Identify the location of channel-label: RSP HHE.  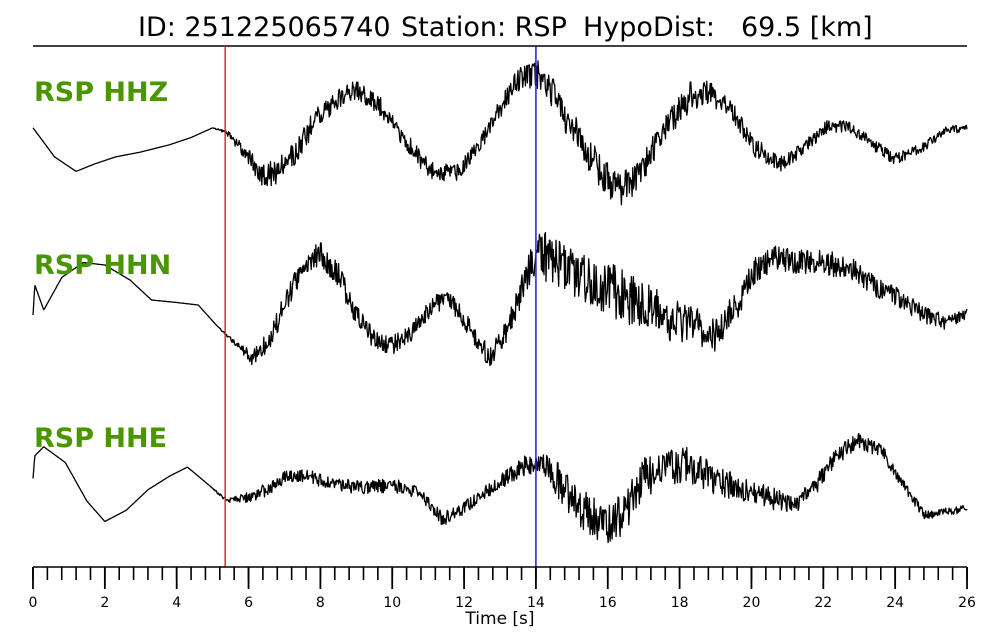
(100, 438).